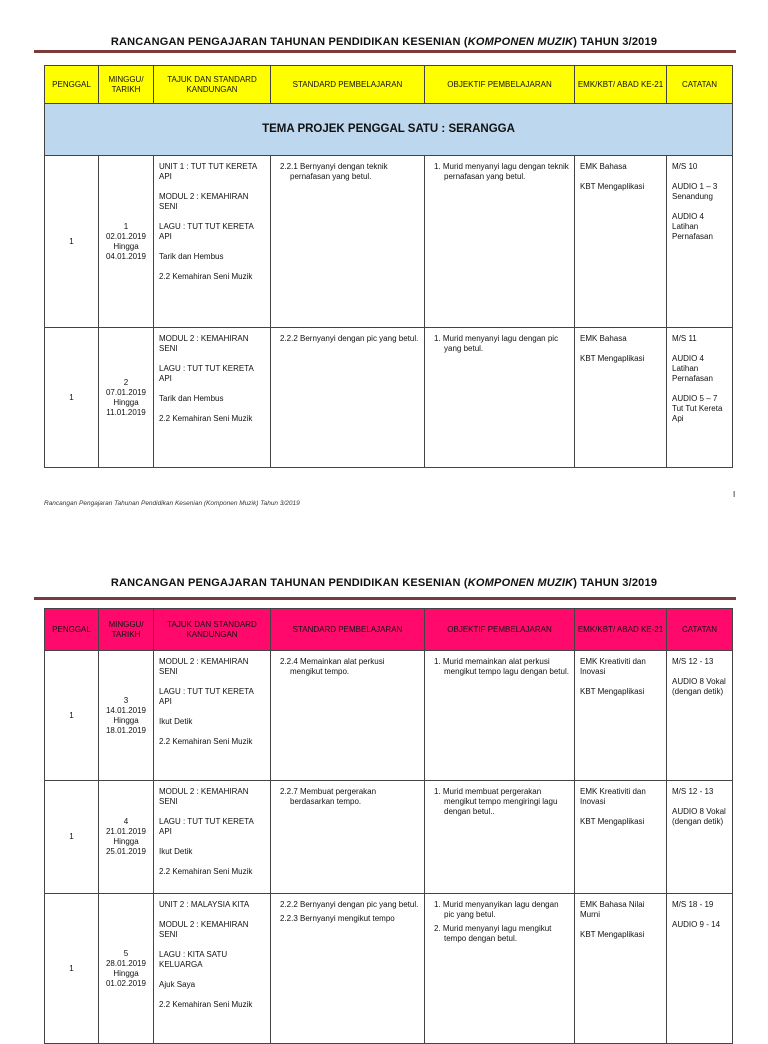 The image size is (768, 1044). I want to click on catatan-line: AUDIO 9 - 14, so click(696, 924).